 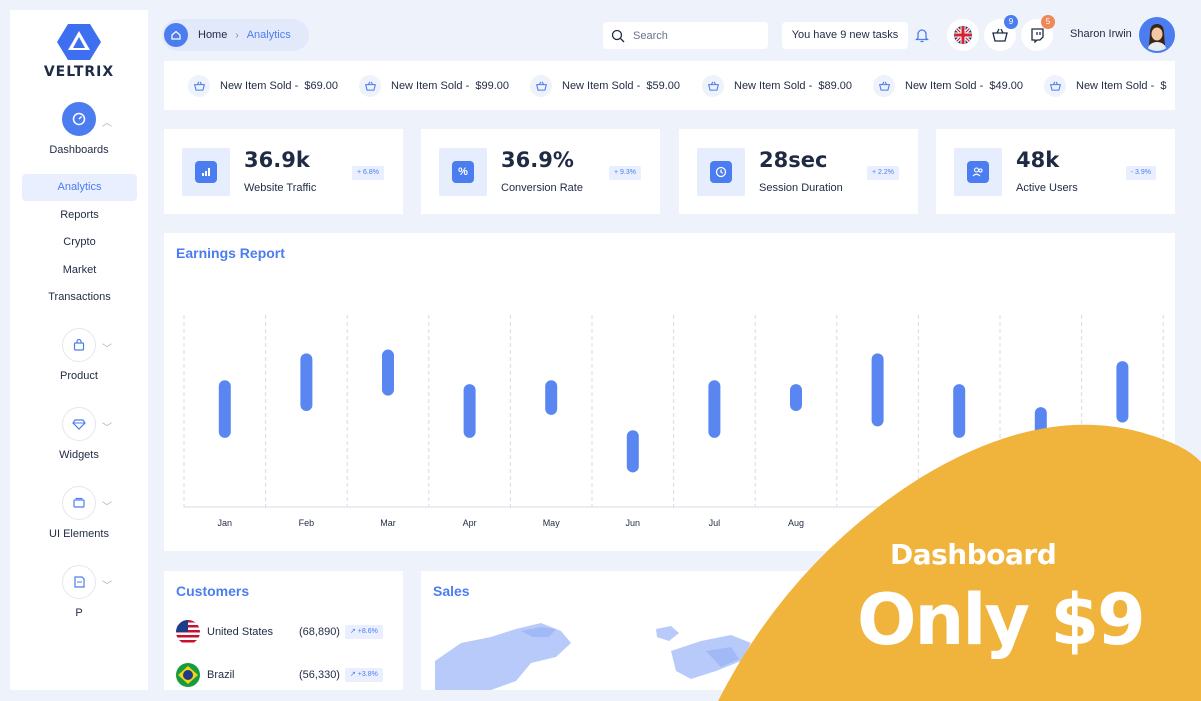 What do you see at coordinates (1055, 171) in the screenshot?
I see `stat-card-users: 48k Active Users - 3.9%` at bounding box center [1055, 171].